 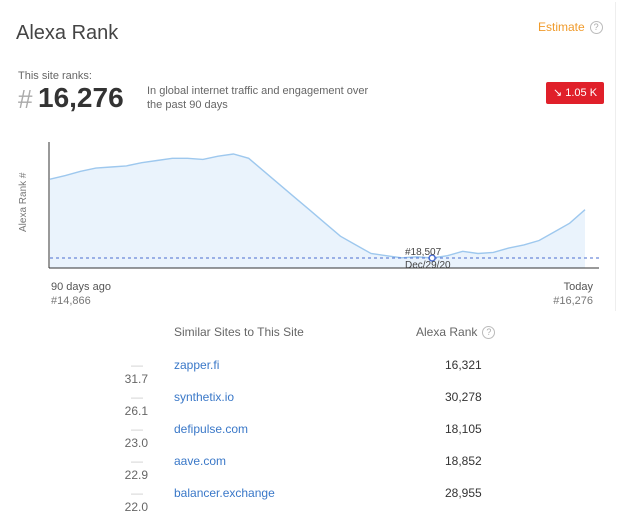 I want to click on estimate-label: Estimate, so click(x=561, y=27).